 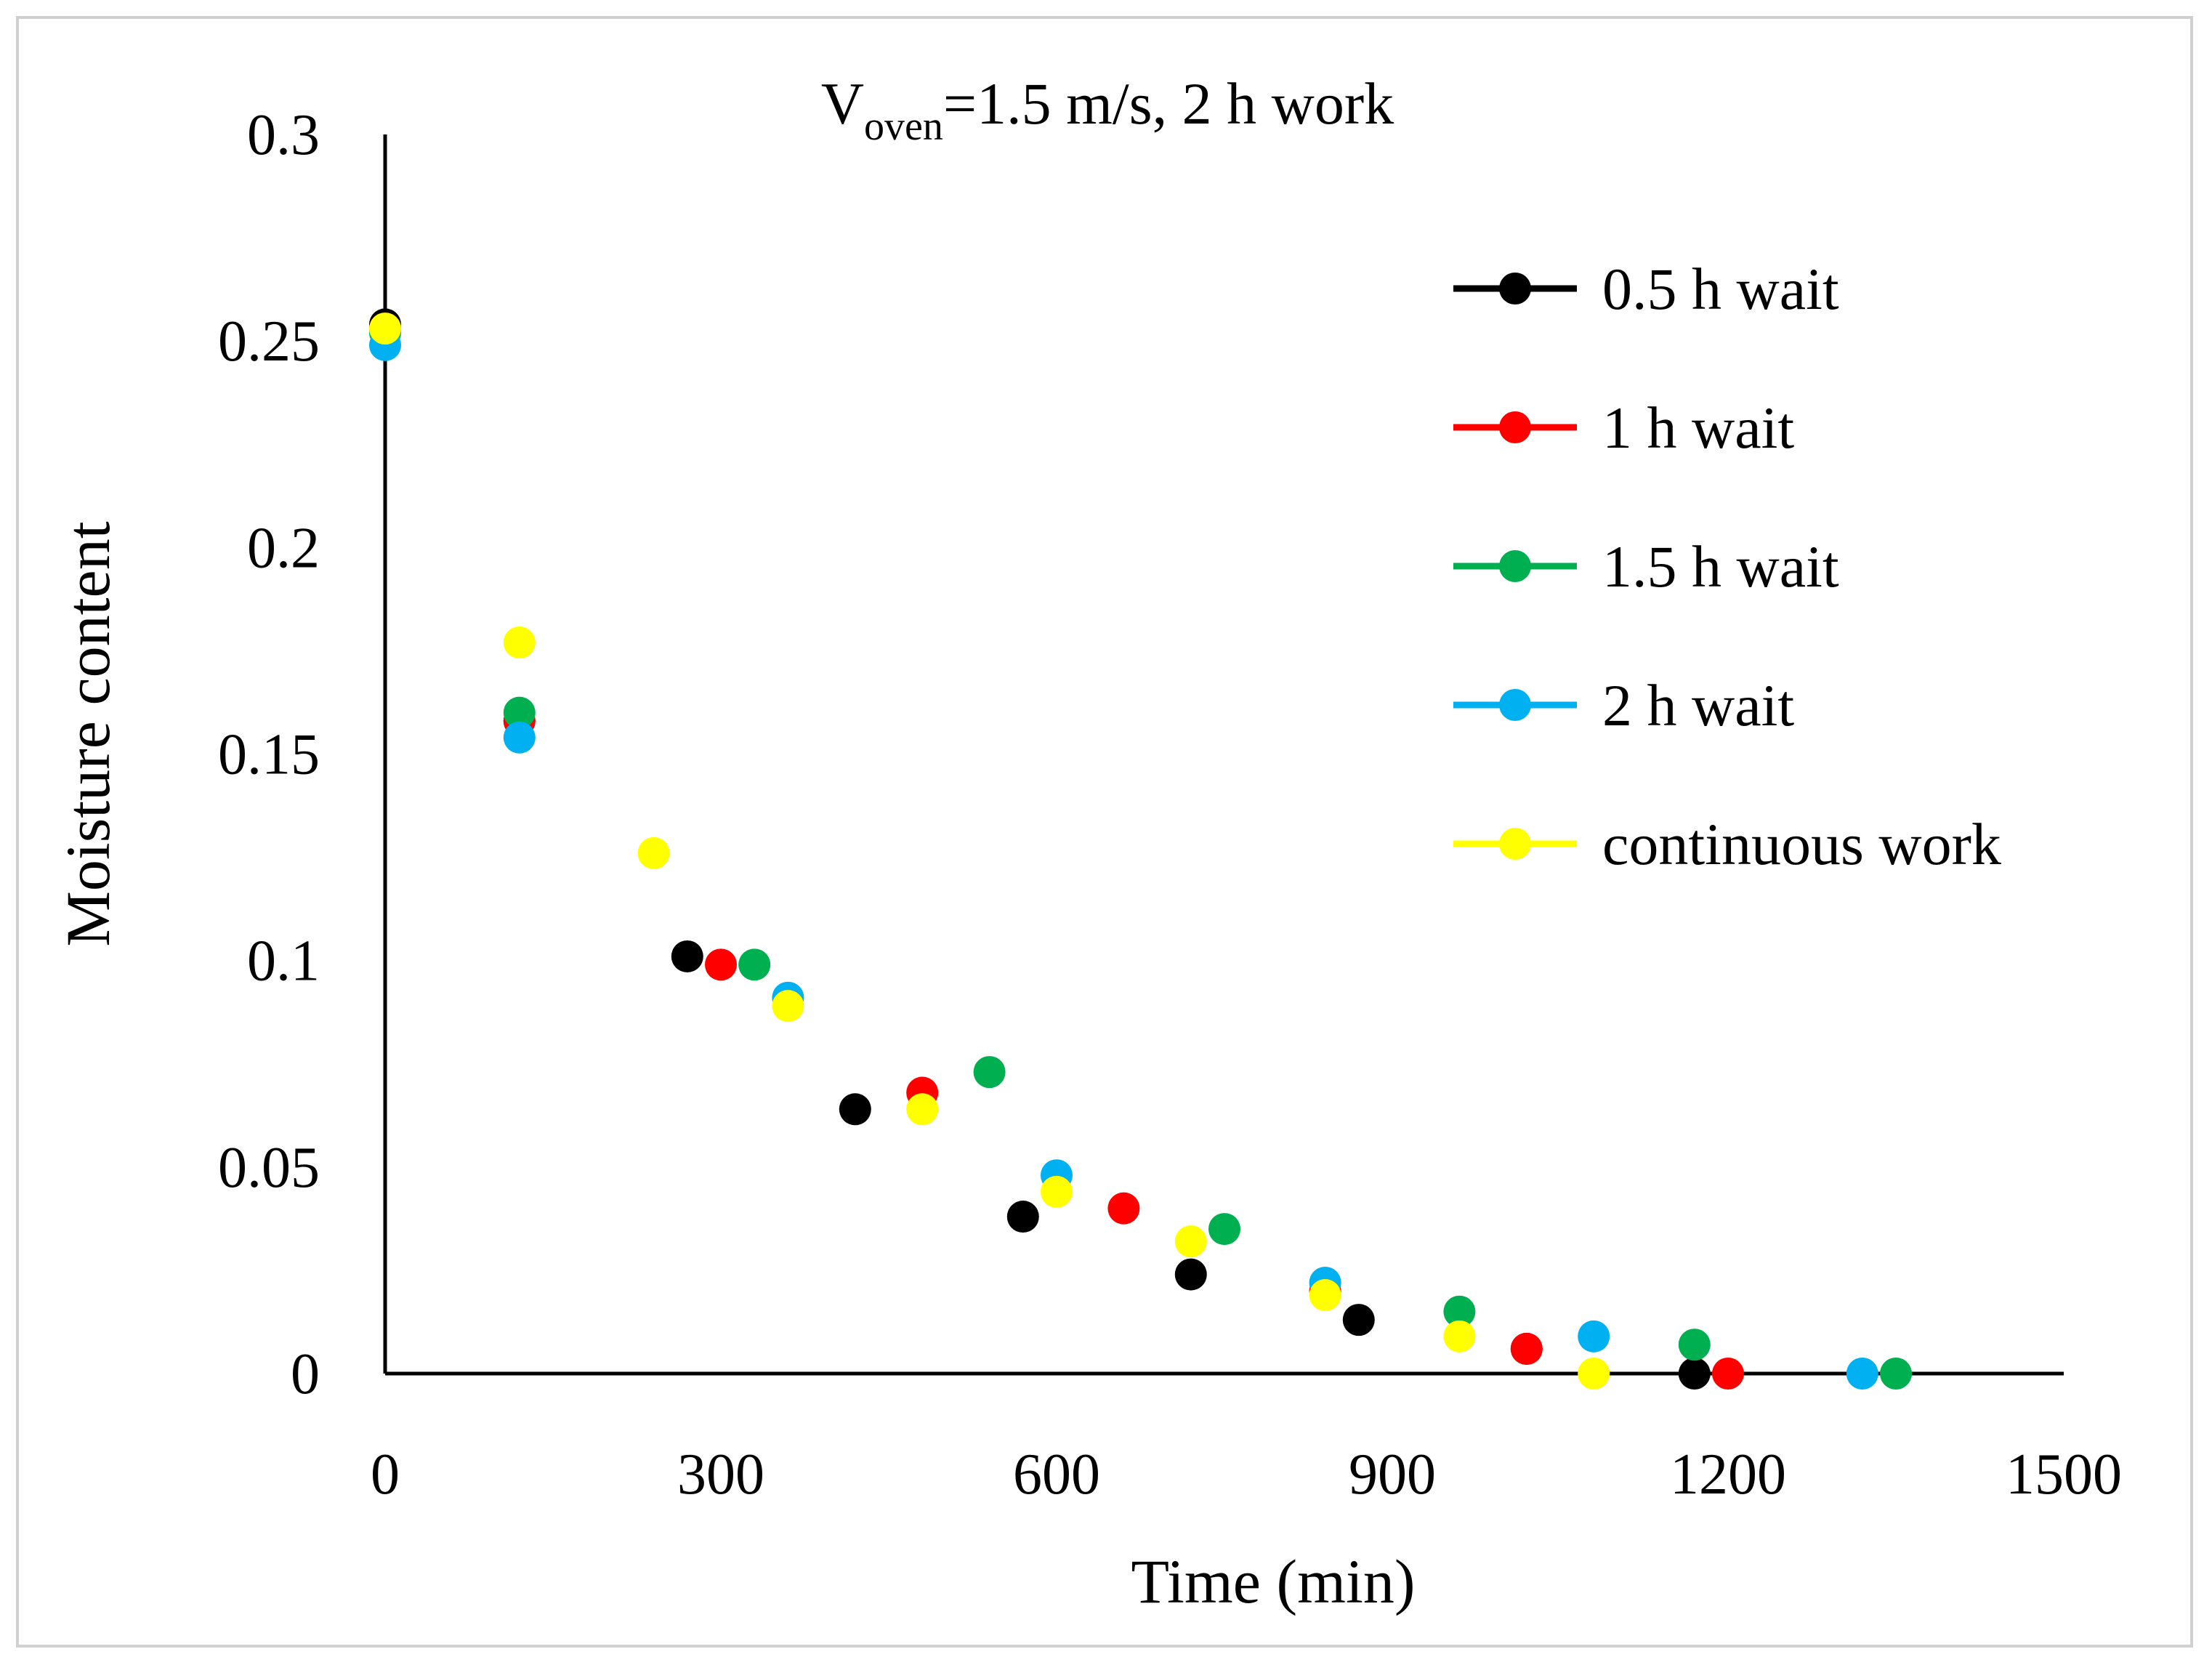 What do you see at coordinates (305, 1374) in the screenshot?
I see `y-tick-label: 0` at bounding box center [305, 1374].